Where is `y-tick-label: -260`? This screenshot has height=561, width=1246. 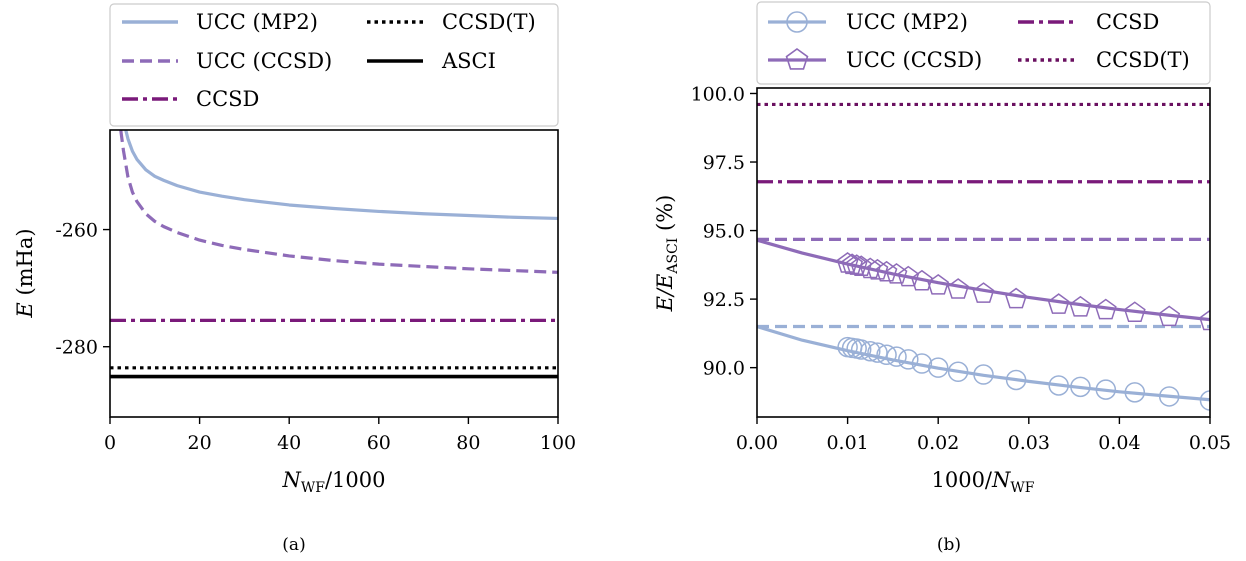
y-tick-label: -260 is located at coordinates (76, 231).